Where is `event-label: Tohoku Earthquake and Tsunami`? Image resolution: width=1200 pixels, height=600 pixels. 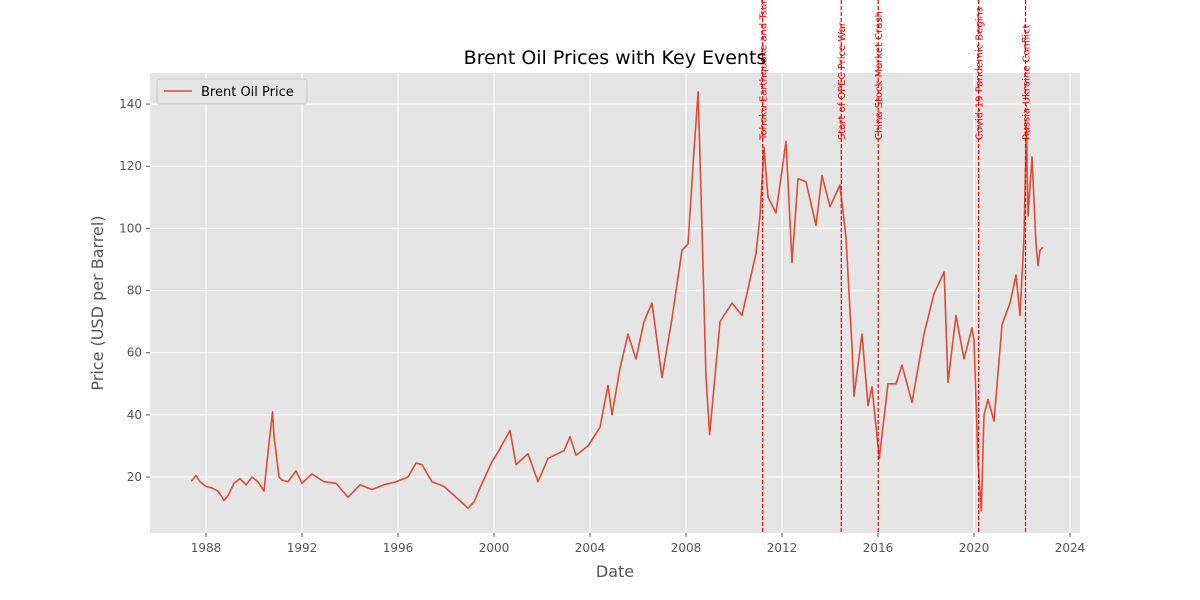 event-label: Tohoku Earthquake and Tsunami is located at coordinates (764, 70).